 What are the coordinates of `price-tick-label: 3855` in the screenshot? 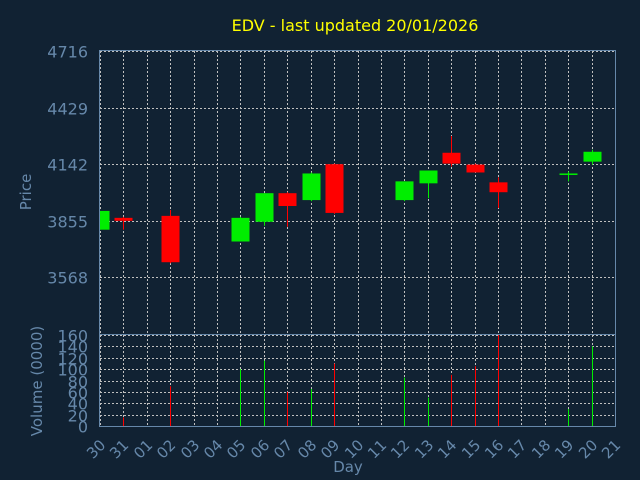 It's located at (67, 222).